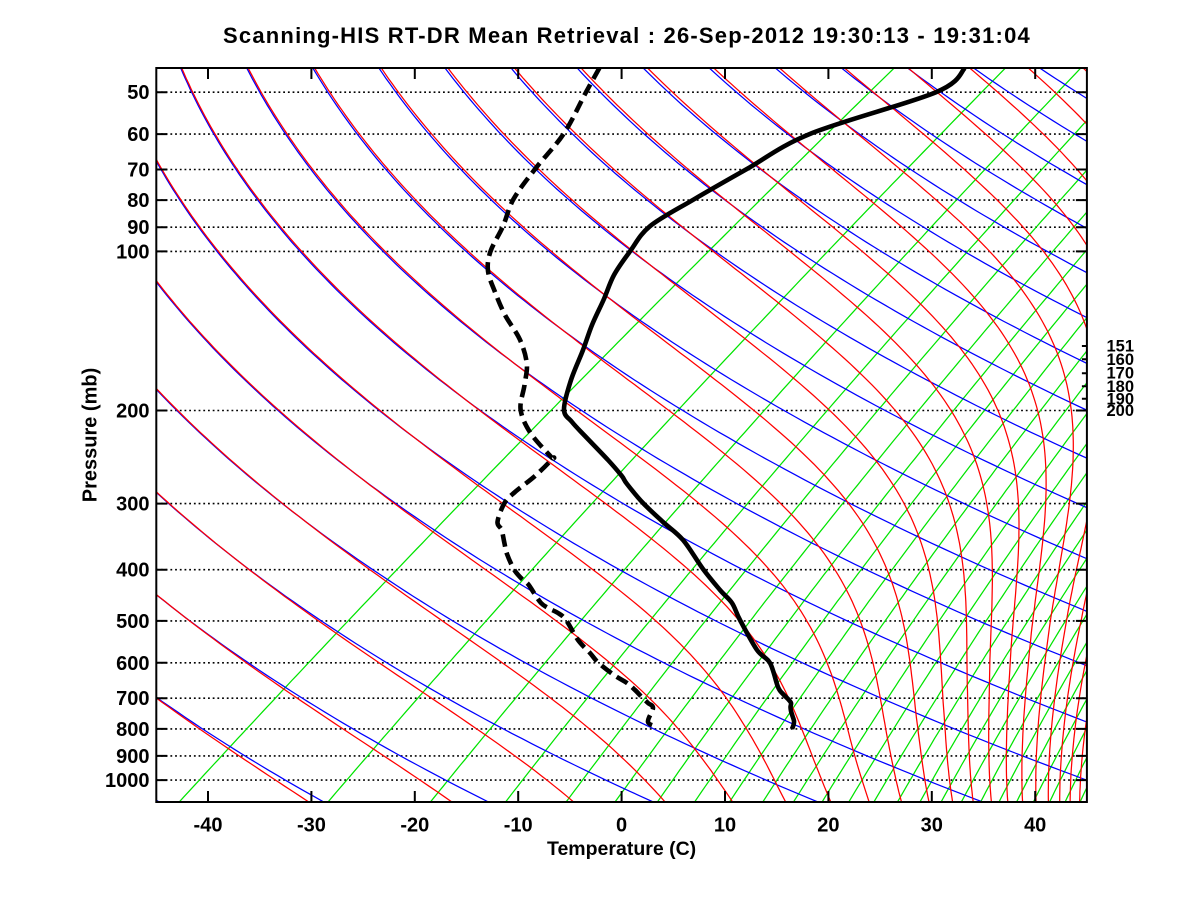 This screenshot has height=900, width=1200. Describe the element at coordinates (127, 781) in the screenshot. I see `svg-text: 1000` at that location.